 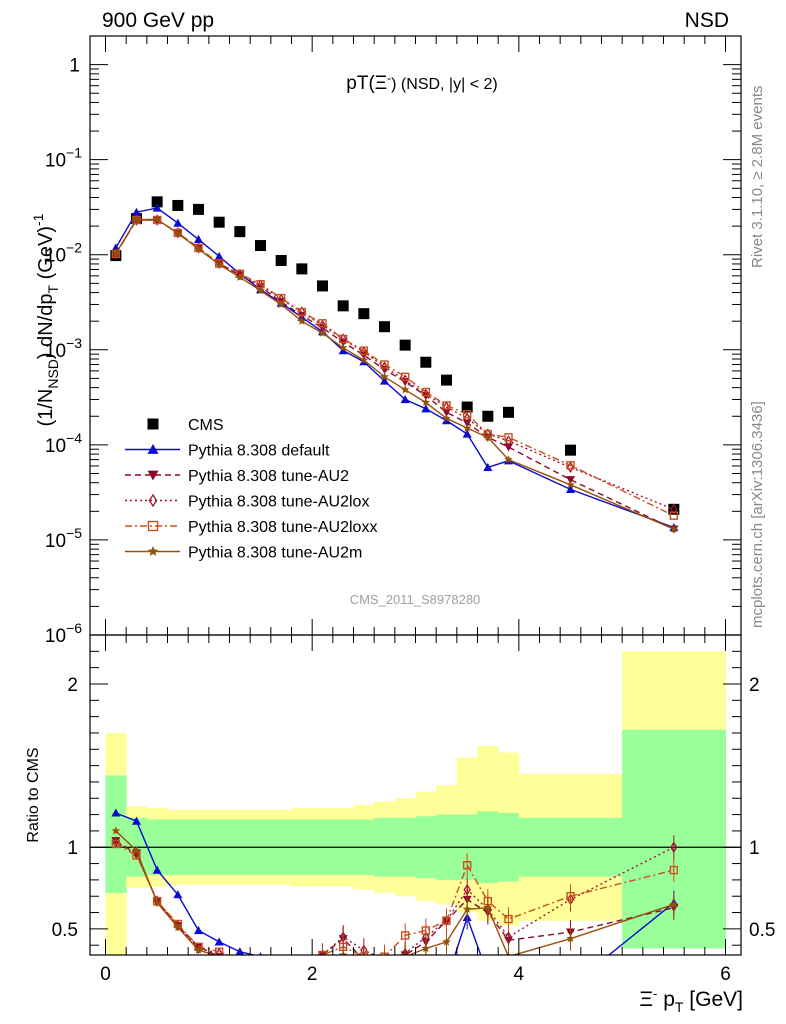 I want to click on ratio-ytick-label-right: 2, so click(x=754, y=685).